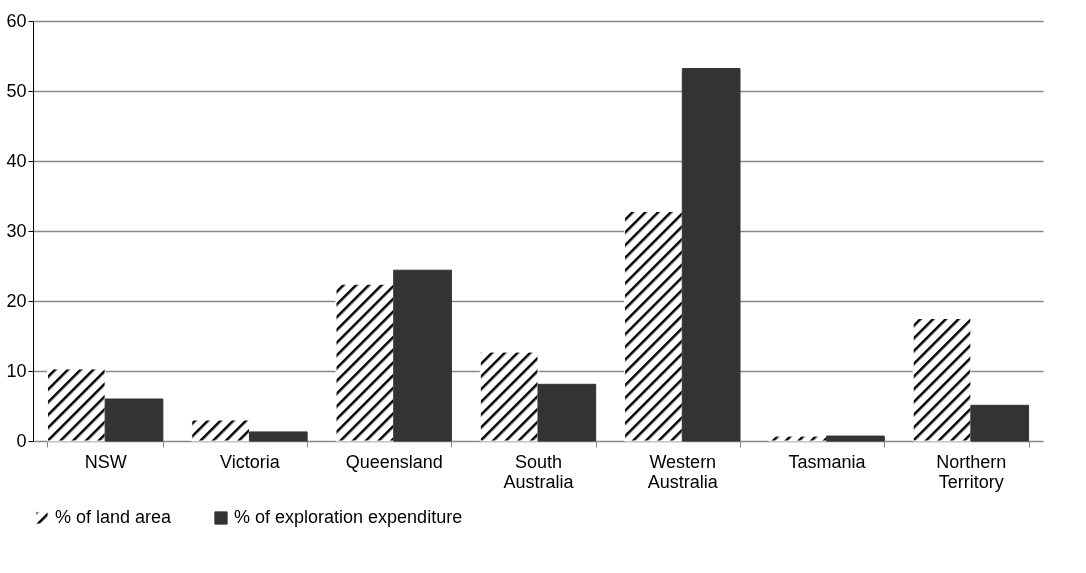 The image size is (1086, 573). Describe the element at coordinates (683, 471) in the screenshot. I see `x-tick-label: Western Australia` at that location.